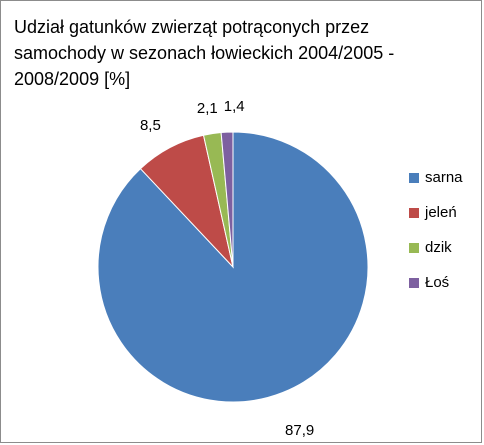 Image resolution: width=484 pixels, height=445 pixels. I want to click on legend-label: sarna, so click(444, 177).